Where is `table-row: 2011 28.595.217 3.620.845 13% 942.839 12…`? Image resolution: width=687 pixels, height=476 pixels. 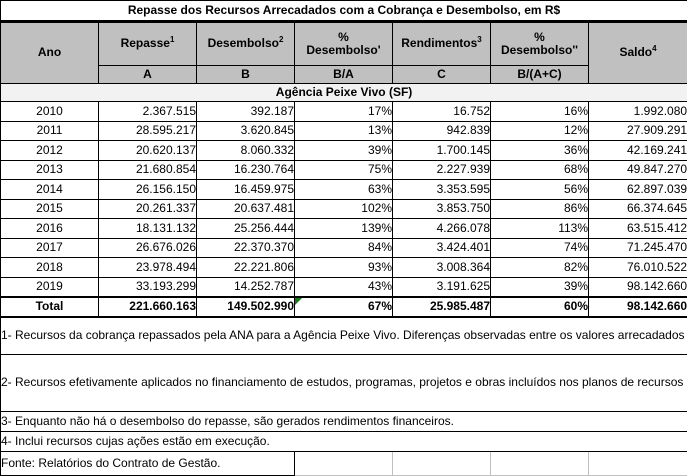
table-row: 2011 28.595.217 3.620.845 13% 942.839 12… is located at coordinates (344, 131).